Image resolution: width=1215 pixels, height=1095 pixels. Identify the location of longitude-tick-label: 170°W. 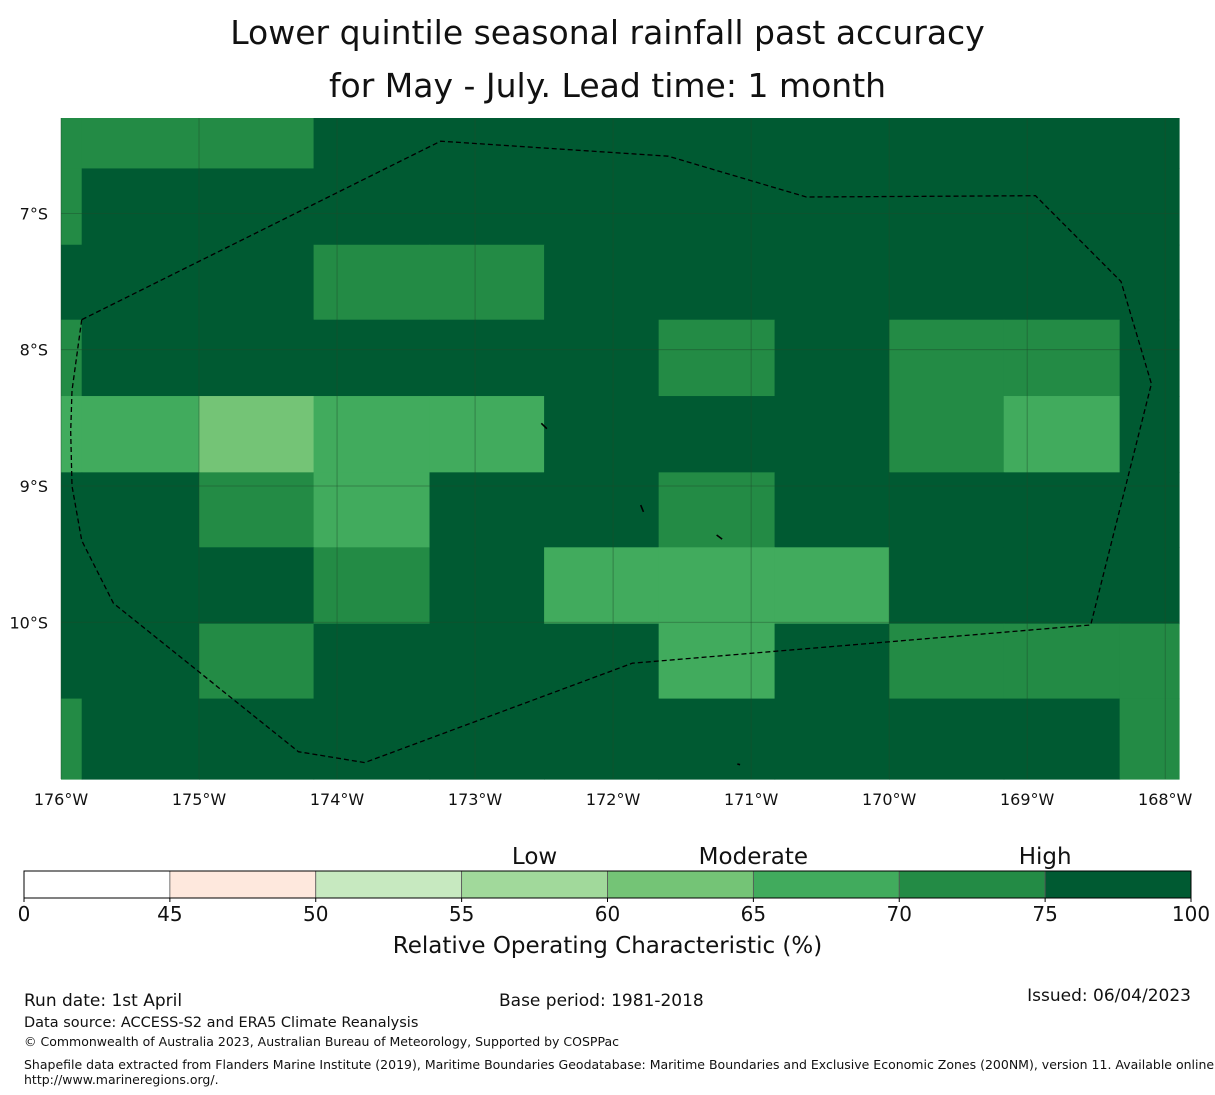
(889, 799).